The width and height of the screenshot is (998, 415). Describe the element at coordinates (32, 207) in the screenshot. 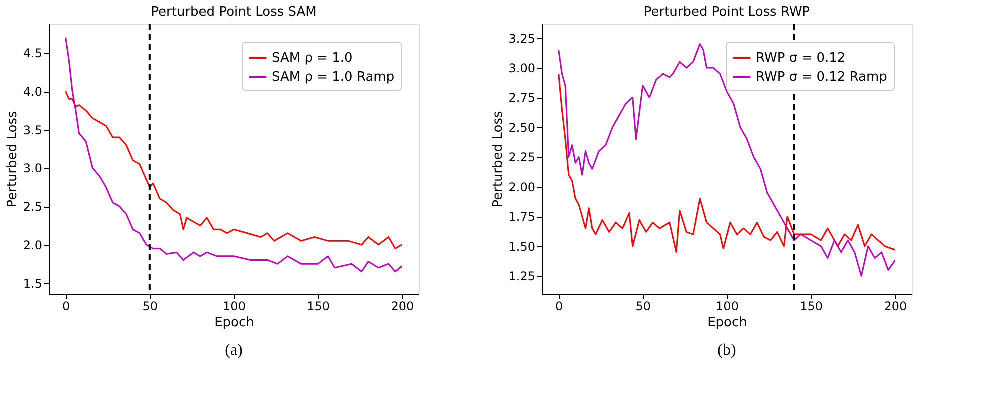

I see `y-tick-label: 2.5` at that location.